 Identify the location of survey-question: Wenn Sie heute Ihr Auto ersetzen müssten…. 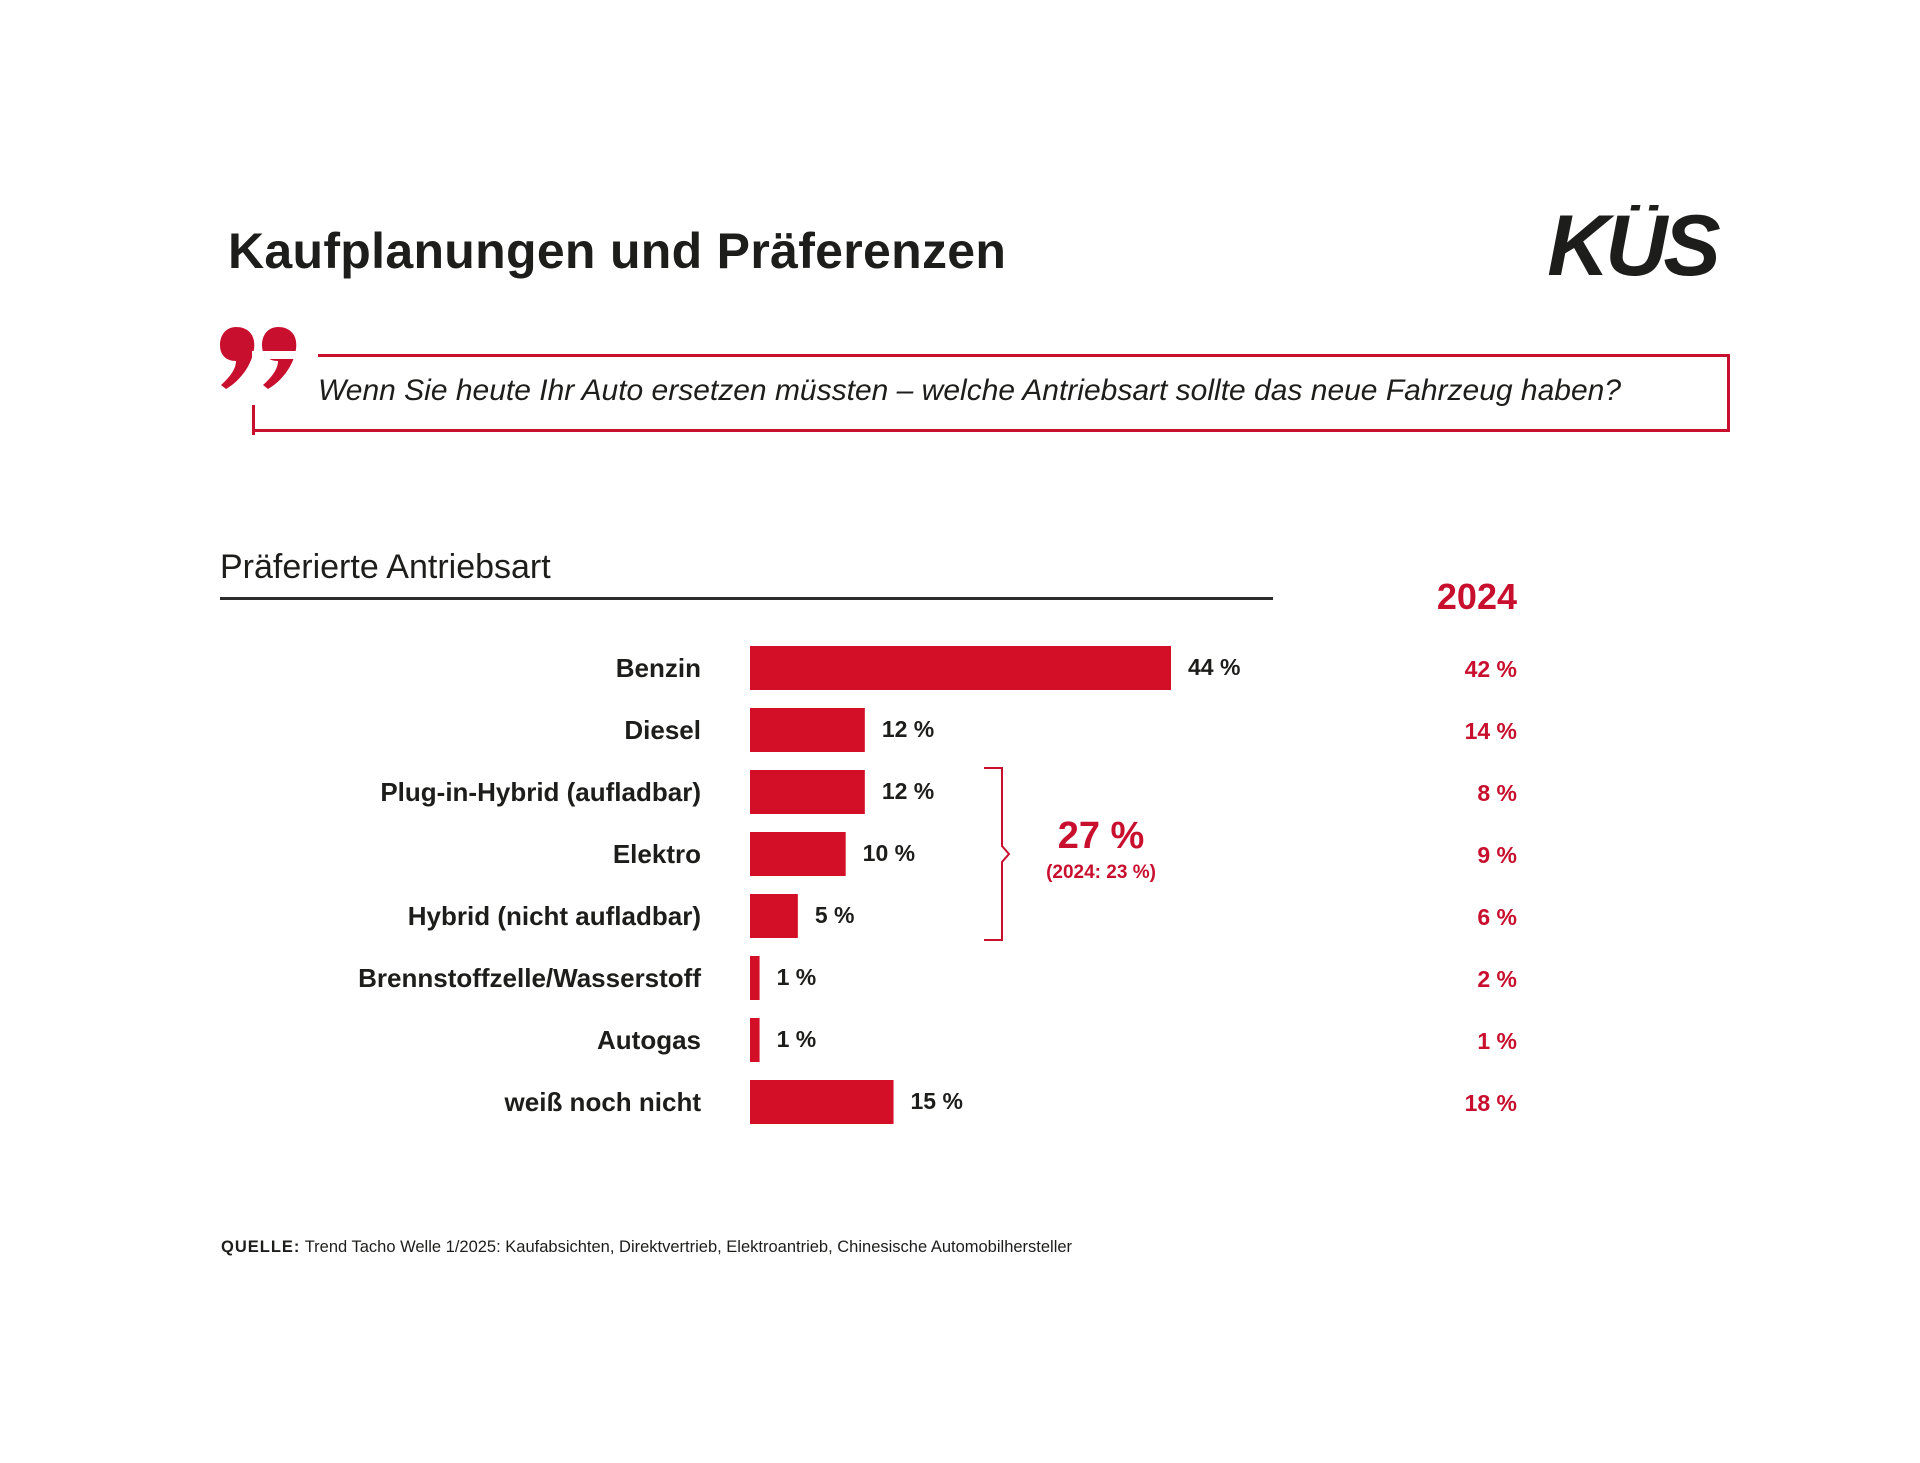
(970, 390).